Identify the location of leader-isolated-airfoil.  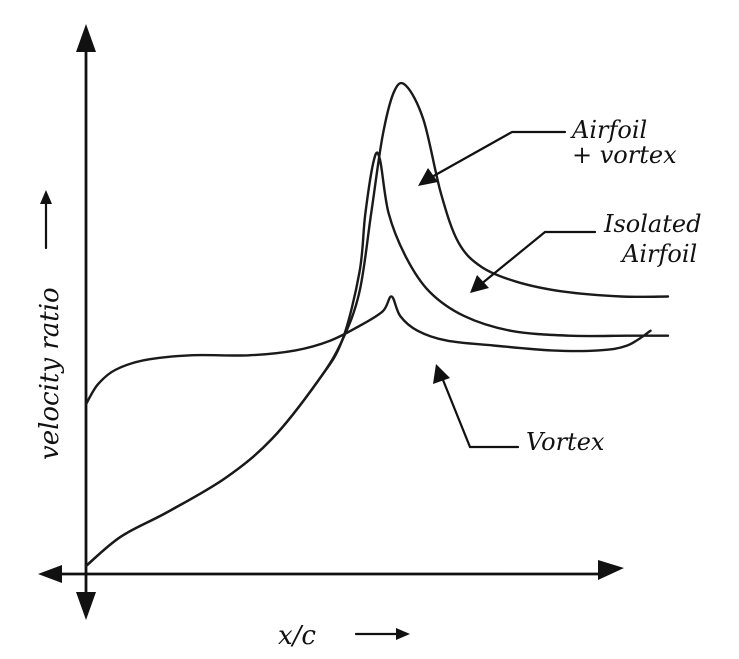
(537, 258).